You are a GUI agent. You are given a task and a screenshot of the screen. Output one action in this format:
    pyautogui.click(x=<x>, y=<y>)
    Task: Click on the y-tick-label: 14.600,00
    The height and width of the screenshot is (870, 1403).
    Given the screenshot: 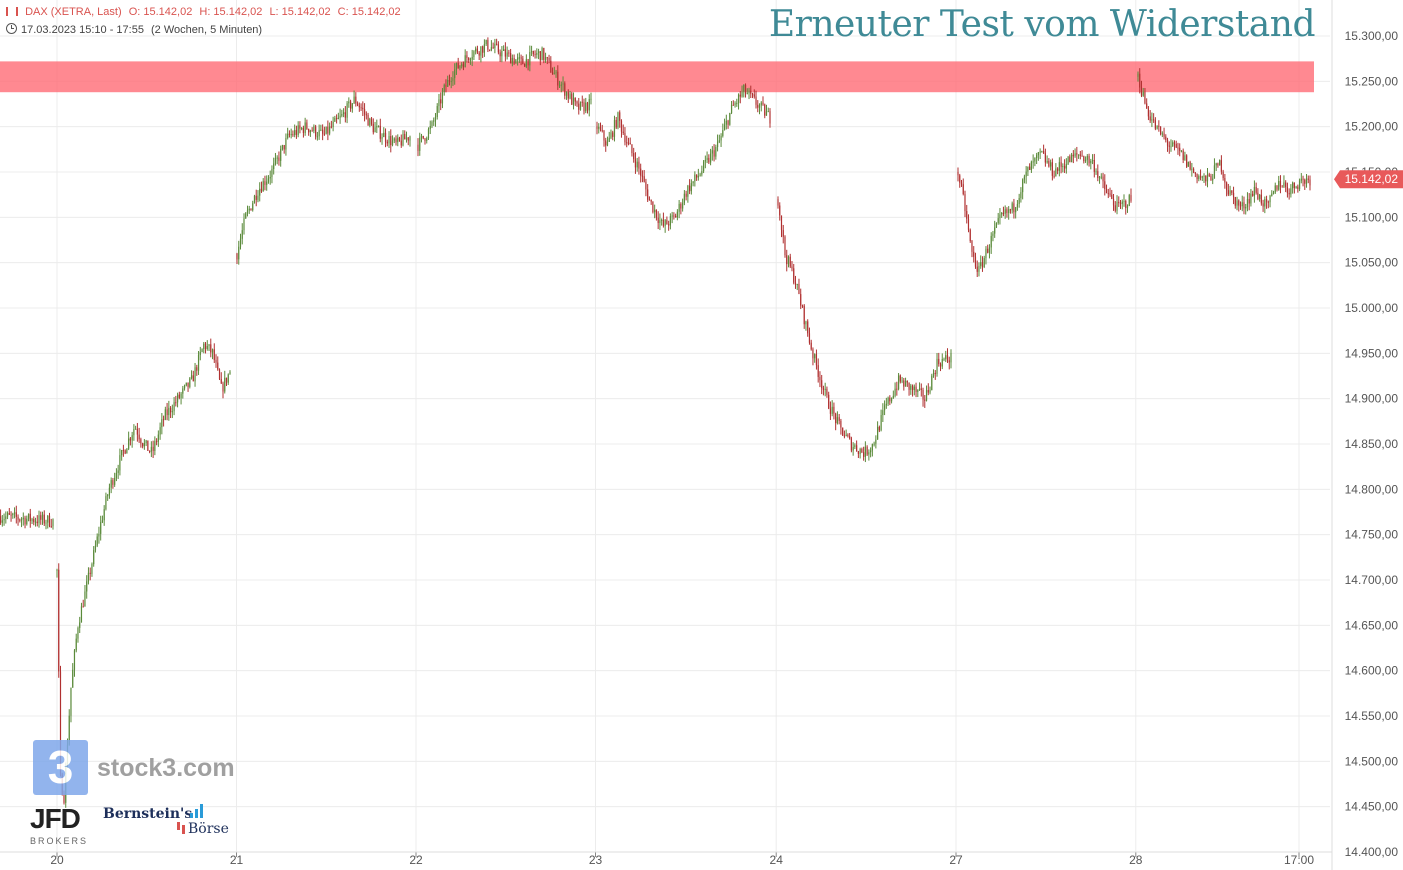 What is the action you would take?
    pyautogui.click(x=1372, y=671)
    